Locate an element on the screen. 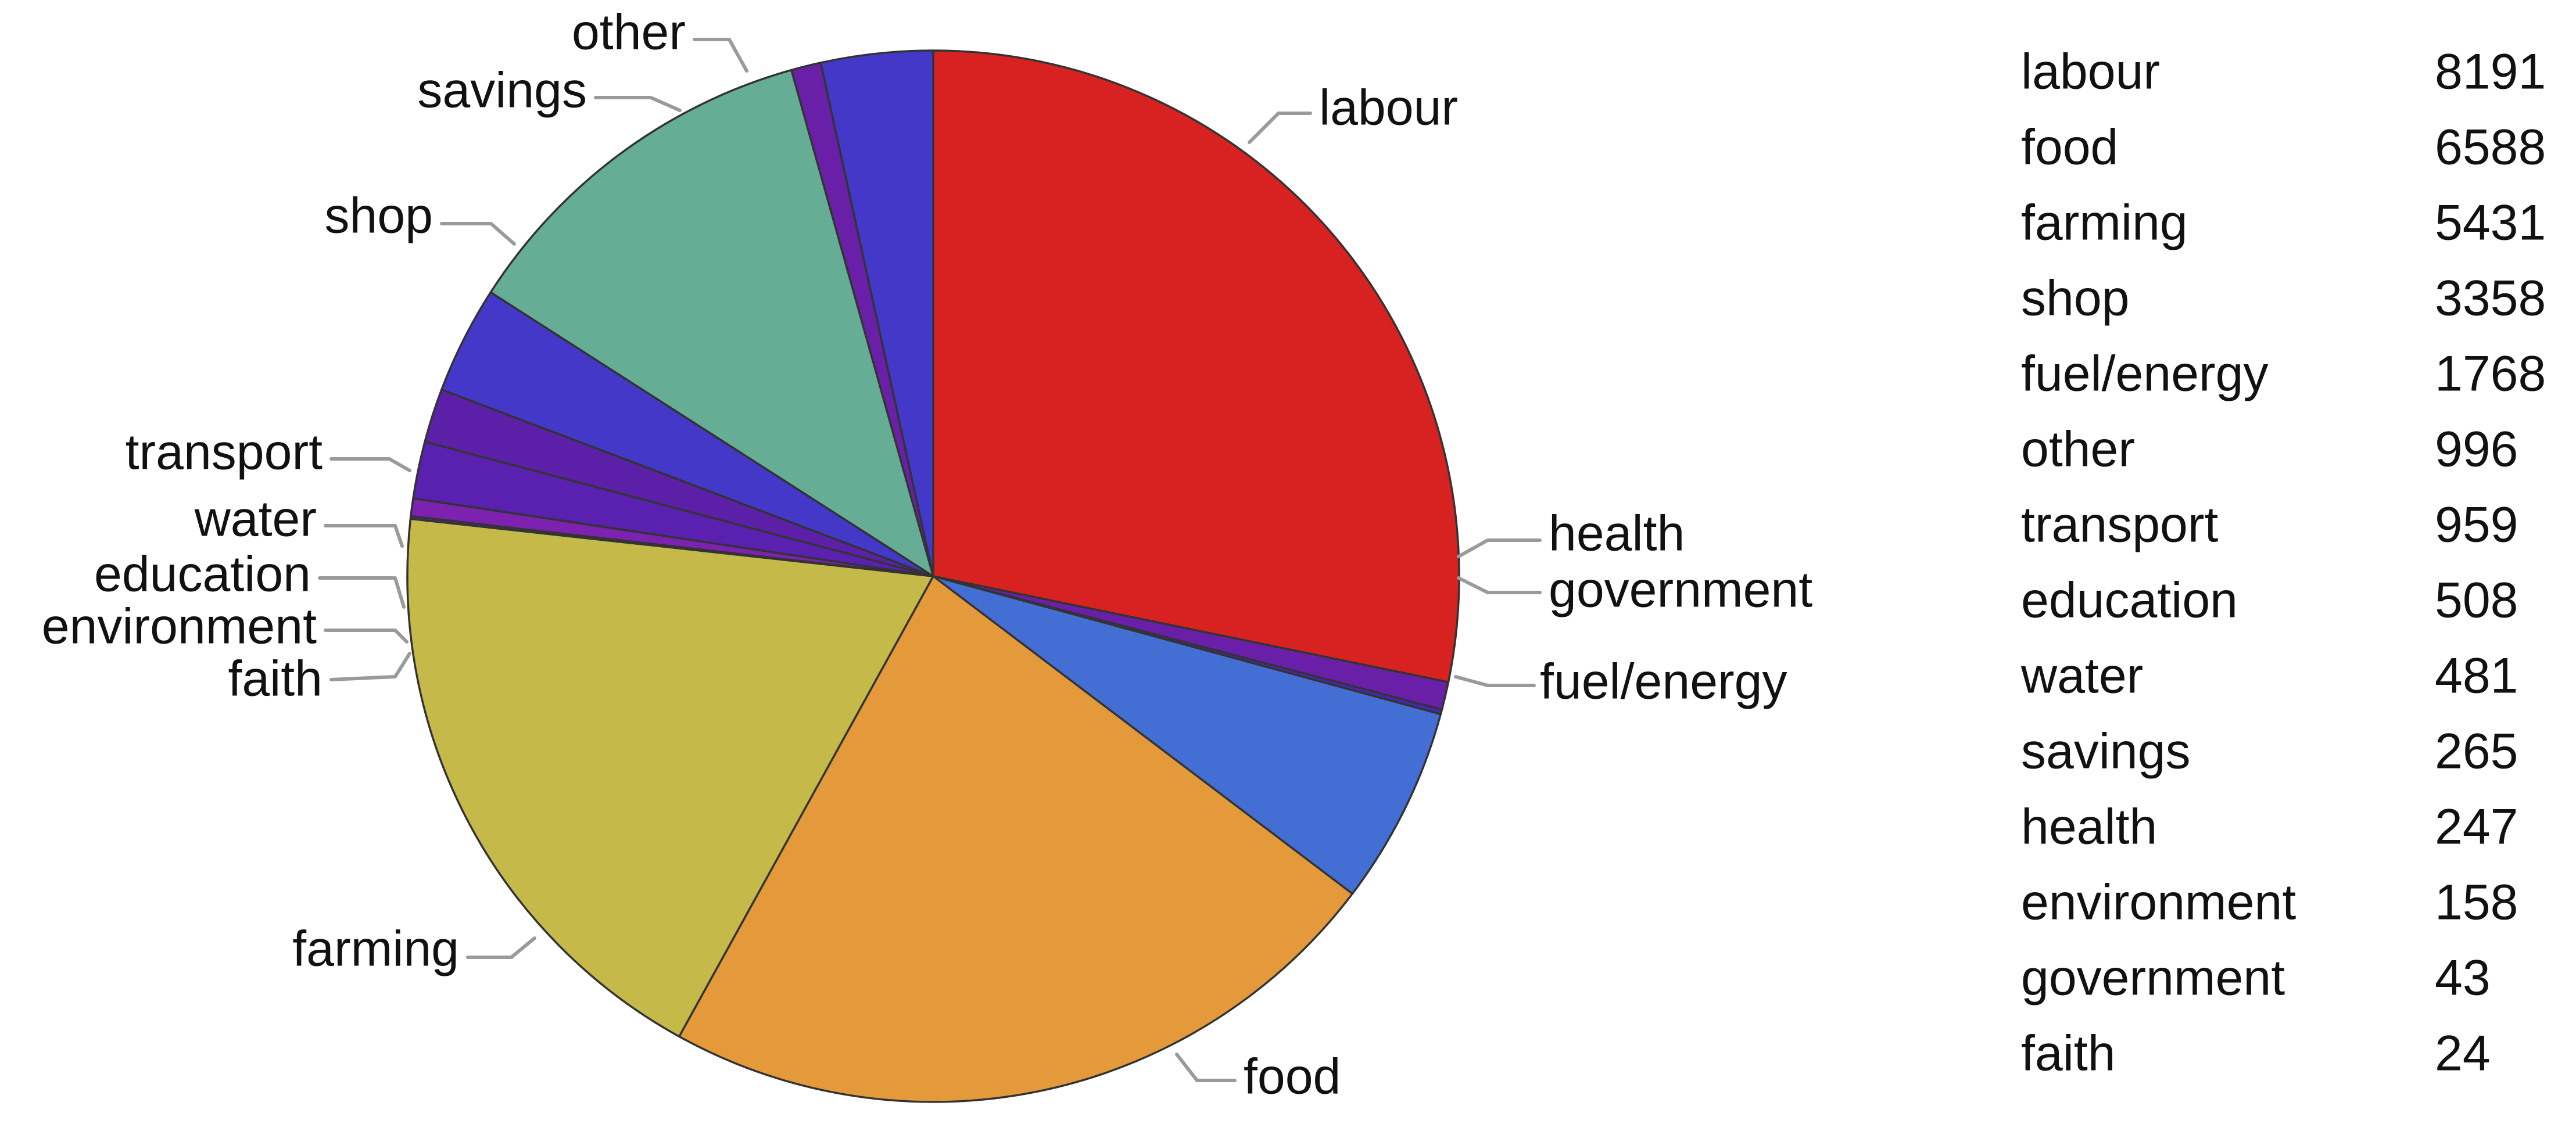  table-label-government: government is located at coordinates (2153, 978).